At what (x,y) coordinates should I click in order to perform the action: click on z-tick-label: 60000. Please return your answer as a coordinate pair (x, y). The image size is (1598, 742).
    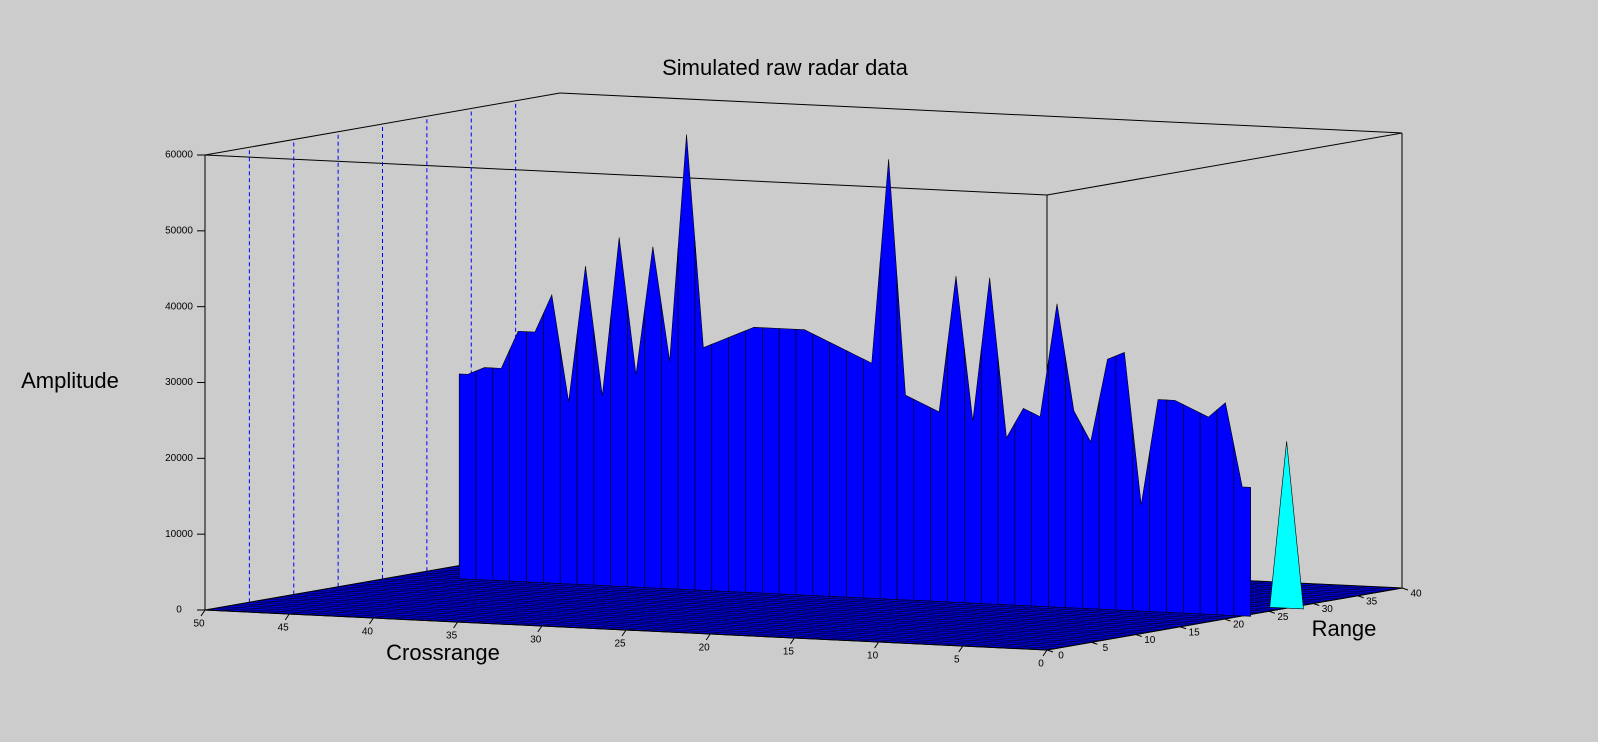
    Looking at the image, I should click on (179, 155).